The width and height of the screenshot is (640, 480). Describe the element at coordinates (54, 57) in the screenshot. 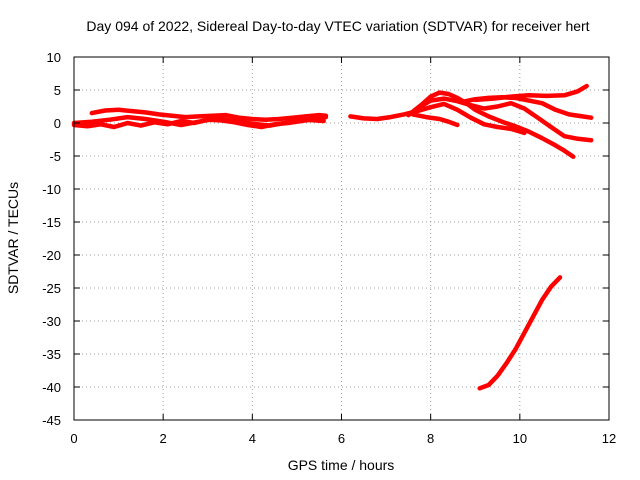

I see `y-tick-label: 10` at that location.